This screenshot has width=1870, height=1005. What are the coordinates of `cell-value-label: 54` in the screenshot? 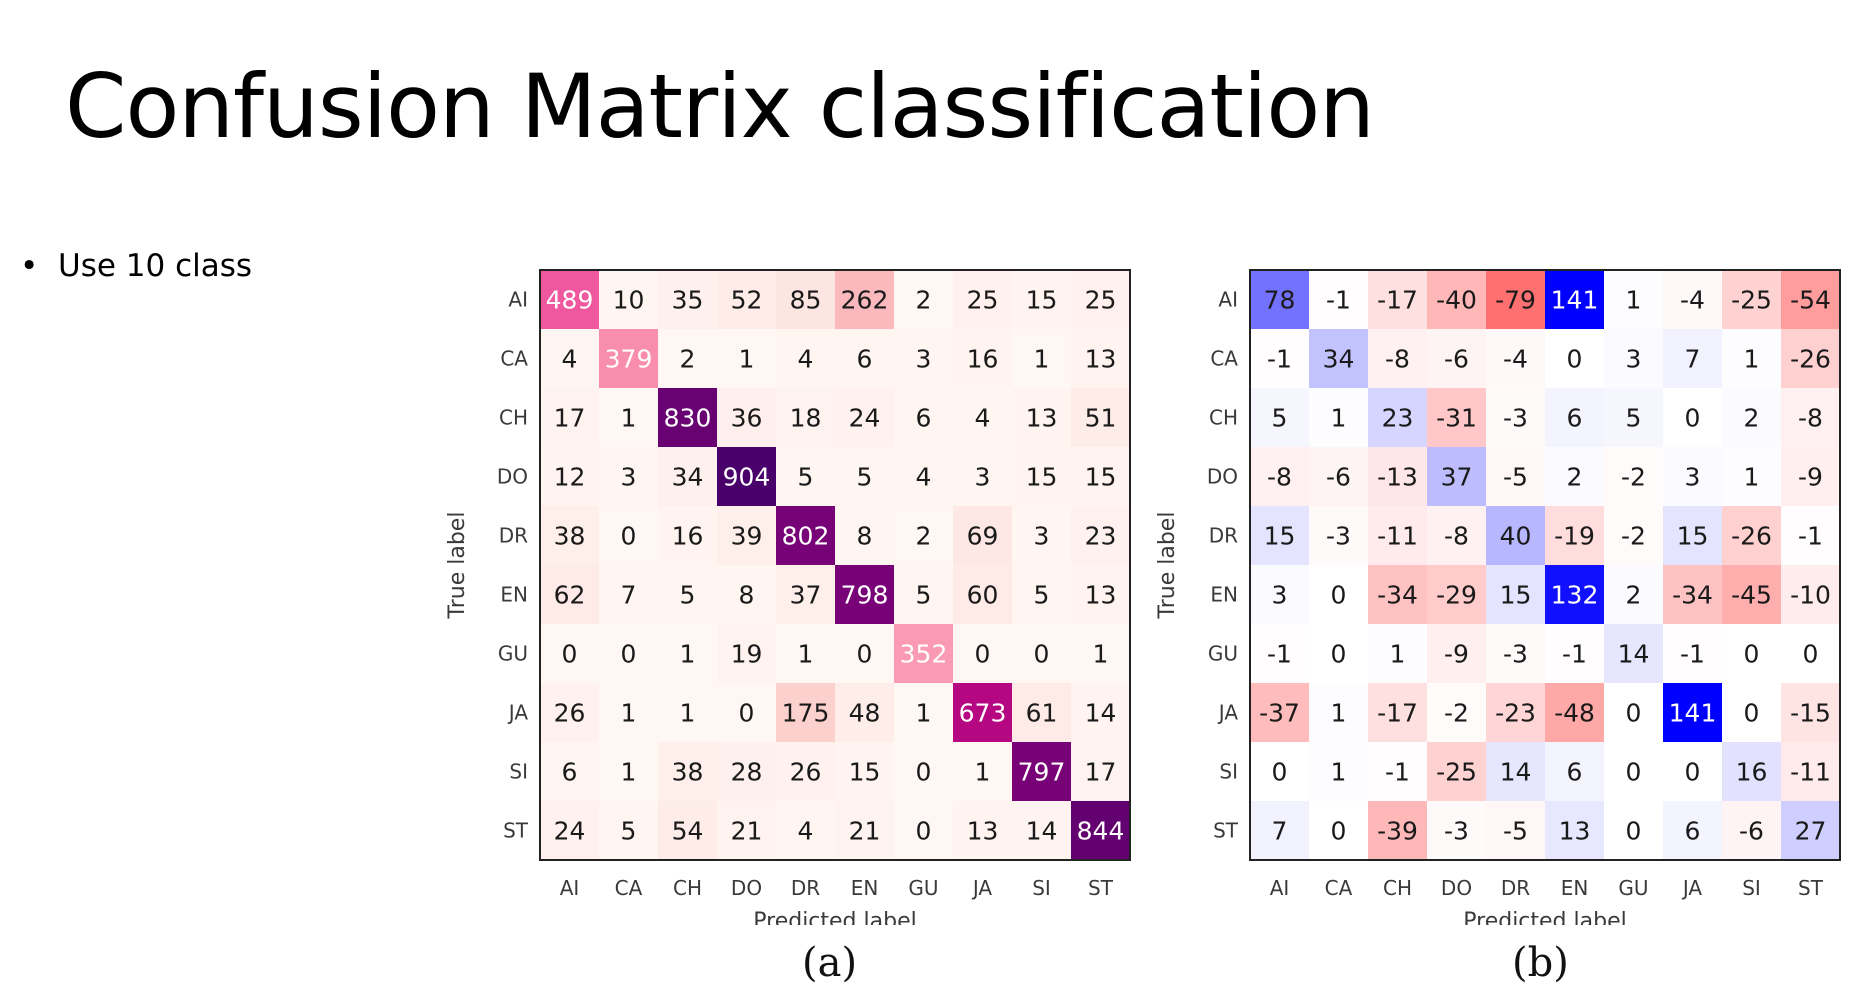 It's located at (688, 831).